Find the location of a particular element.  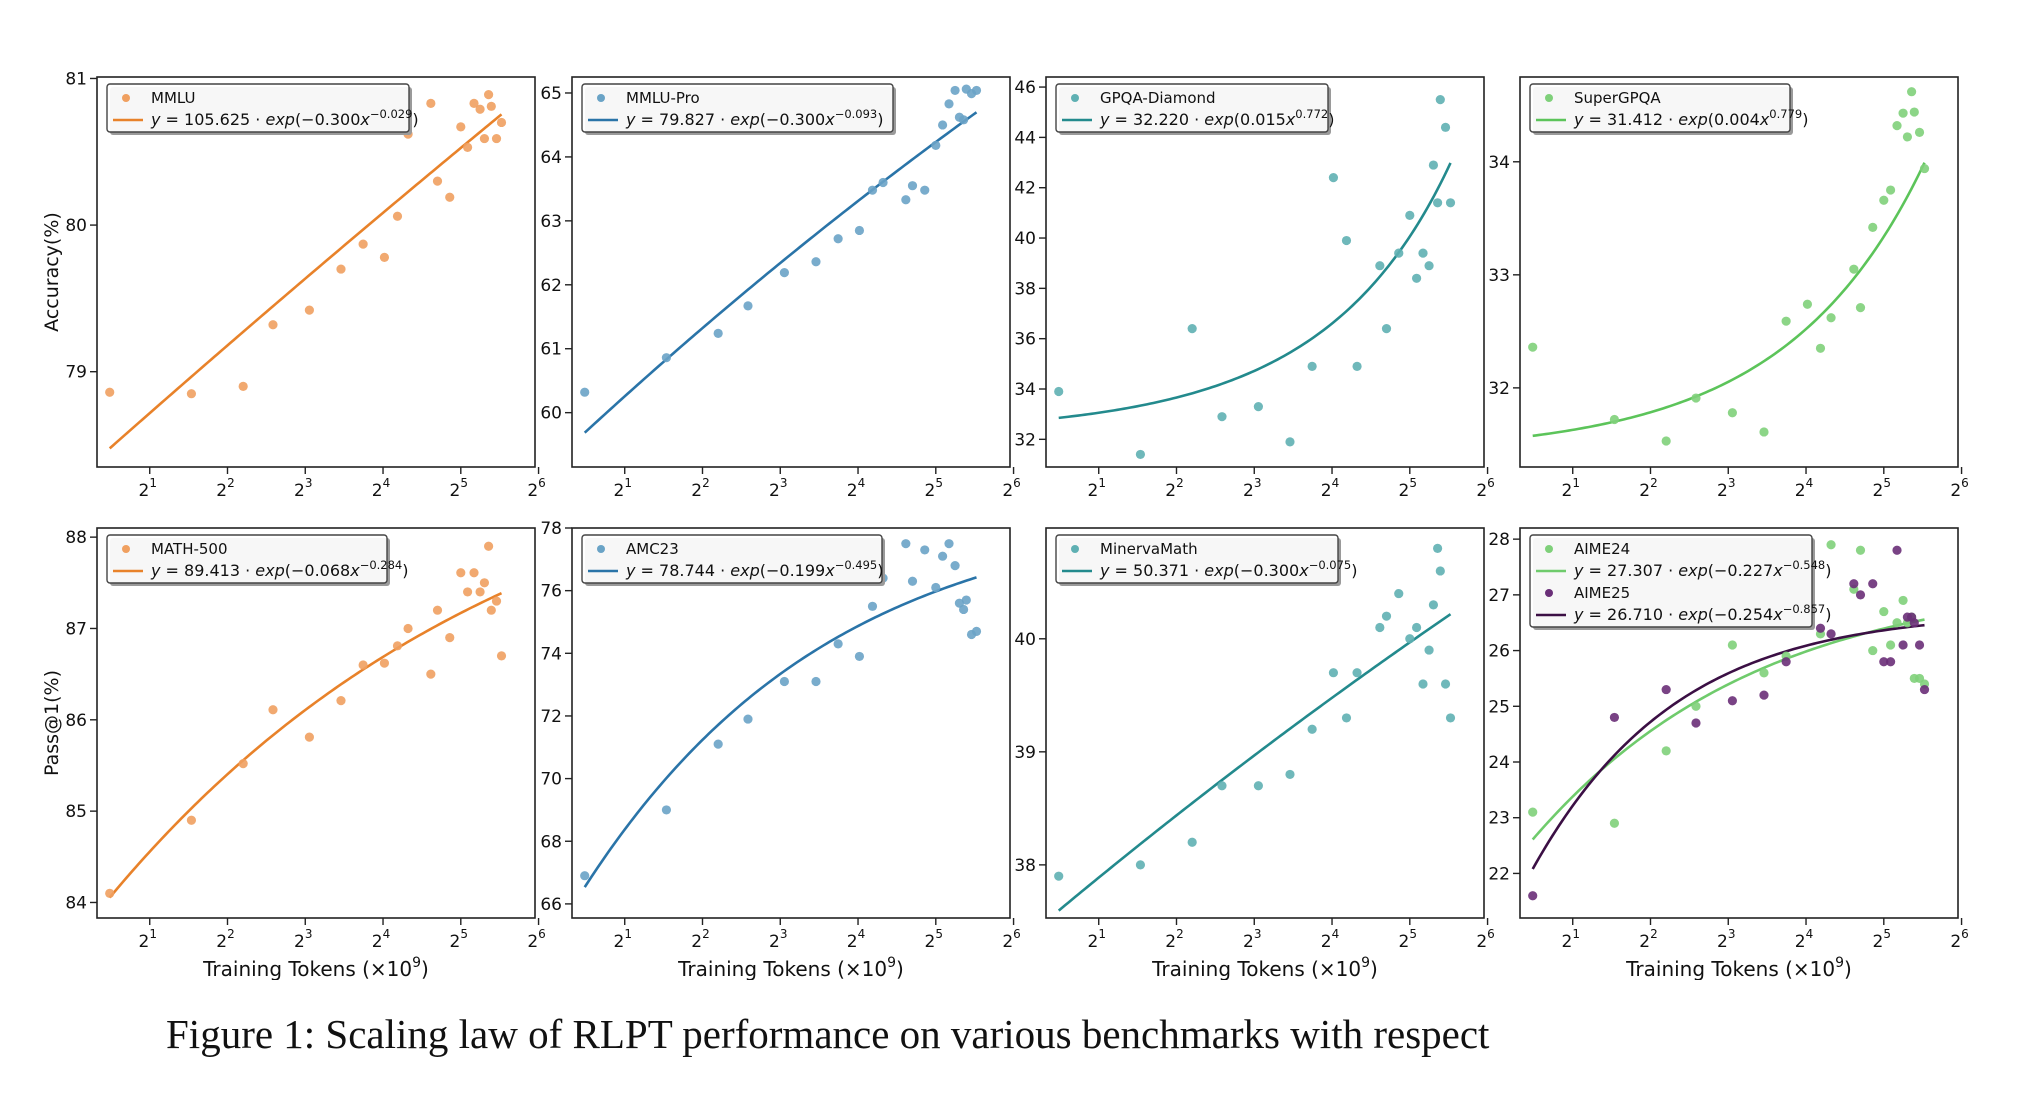

legend-label: AMC23 is located at coordinates (652, 549).